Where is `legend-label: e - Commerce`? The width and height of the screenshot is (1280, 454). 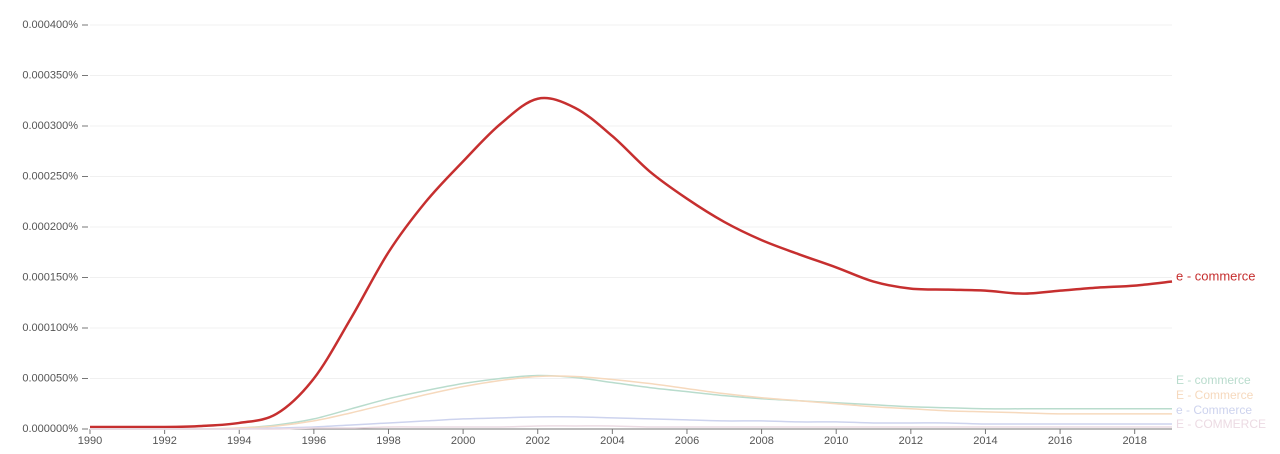 legend-label: e - Commerce is located at coordinates (1214, 410).